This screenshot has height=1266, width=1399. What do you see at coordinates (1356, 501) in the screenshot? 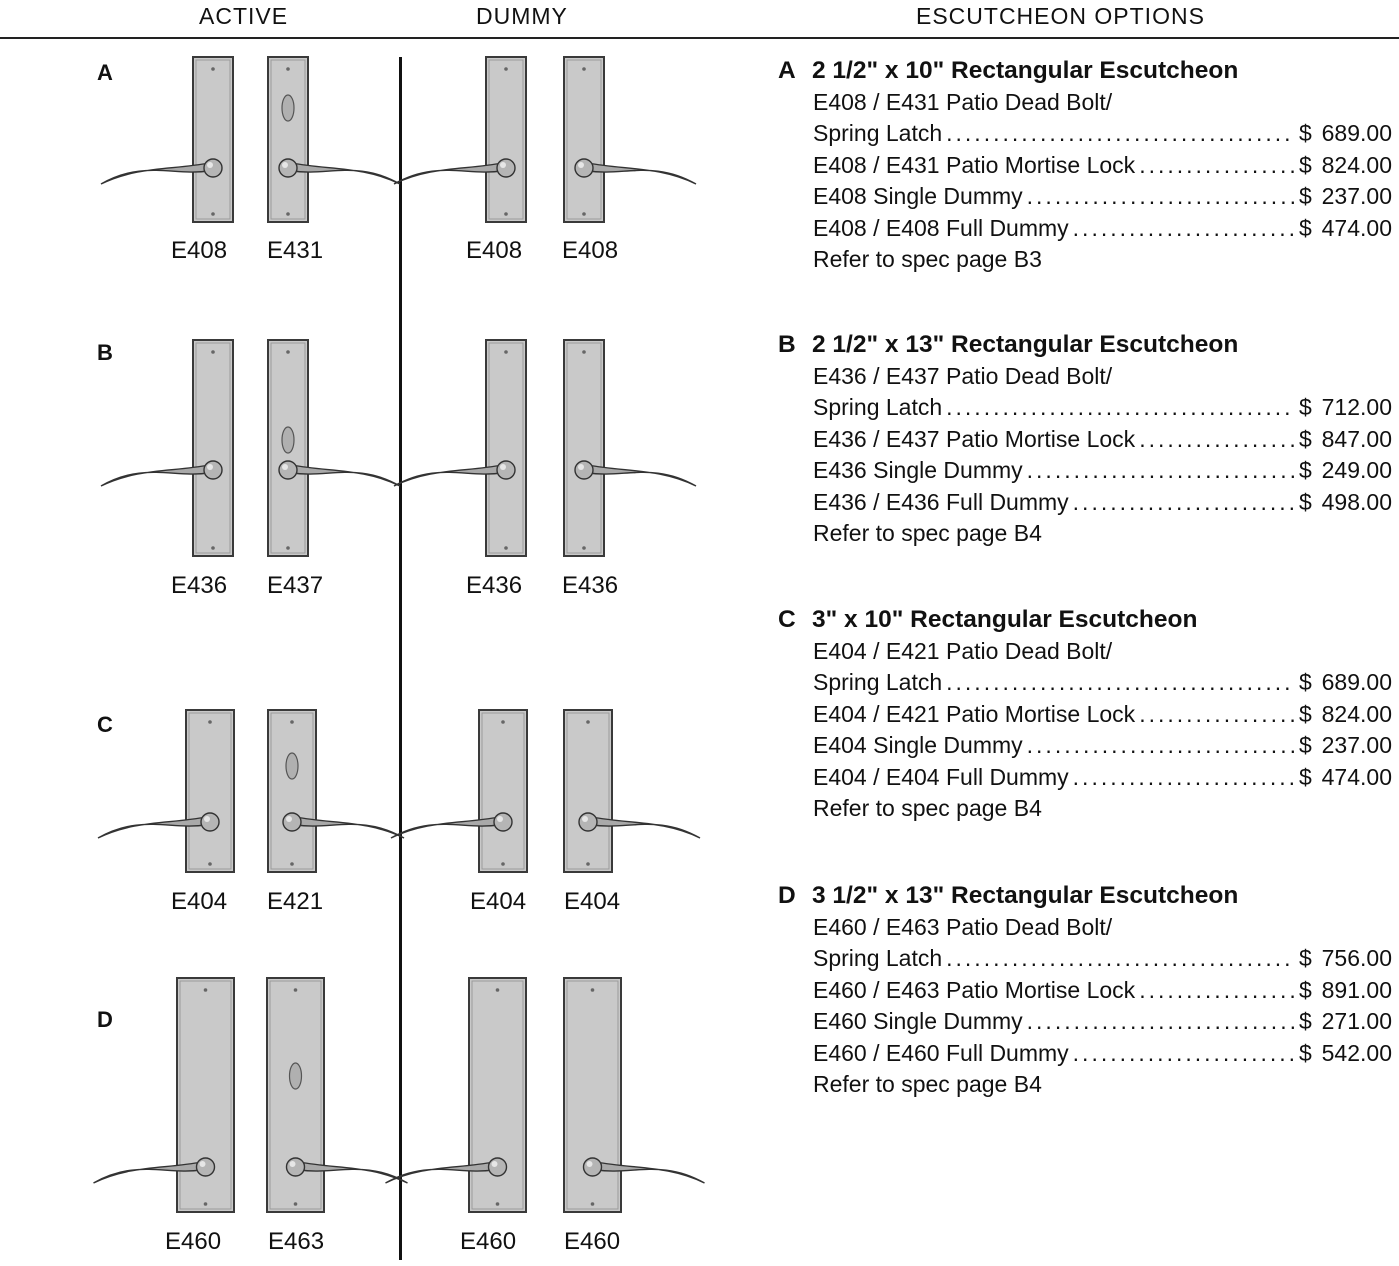
I see `price-value: 498.00` at bounding box center [1356, 501].